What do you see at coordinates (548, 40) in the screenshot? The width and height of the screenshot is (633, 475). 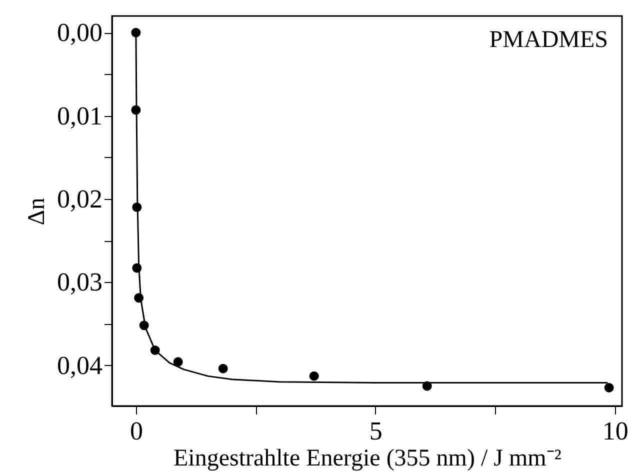 I see `annotation: PMADMES` at bounding box center [548, 40].